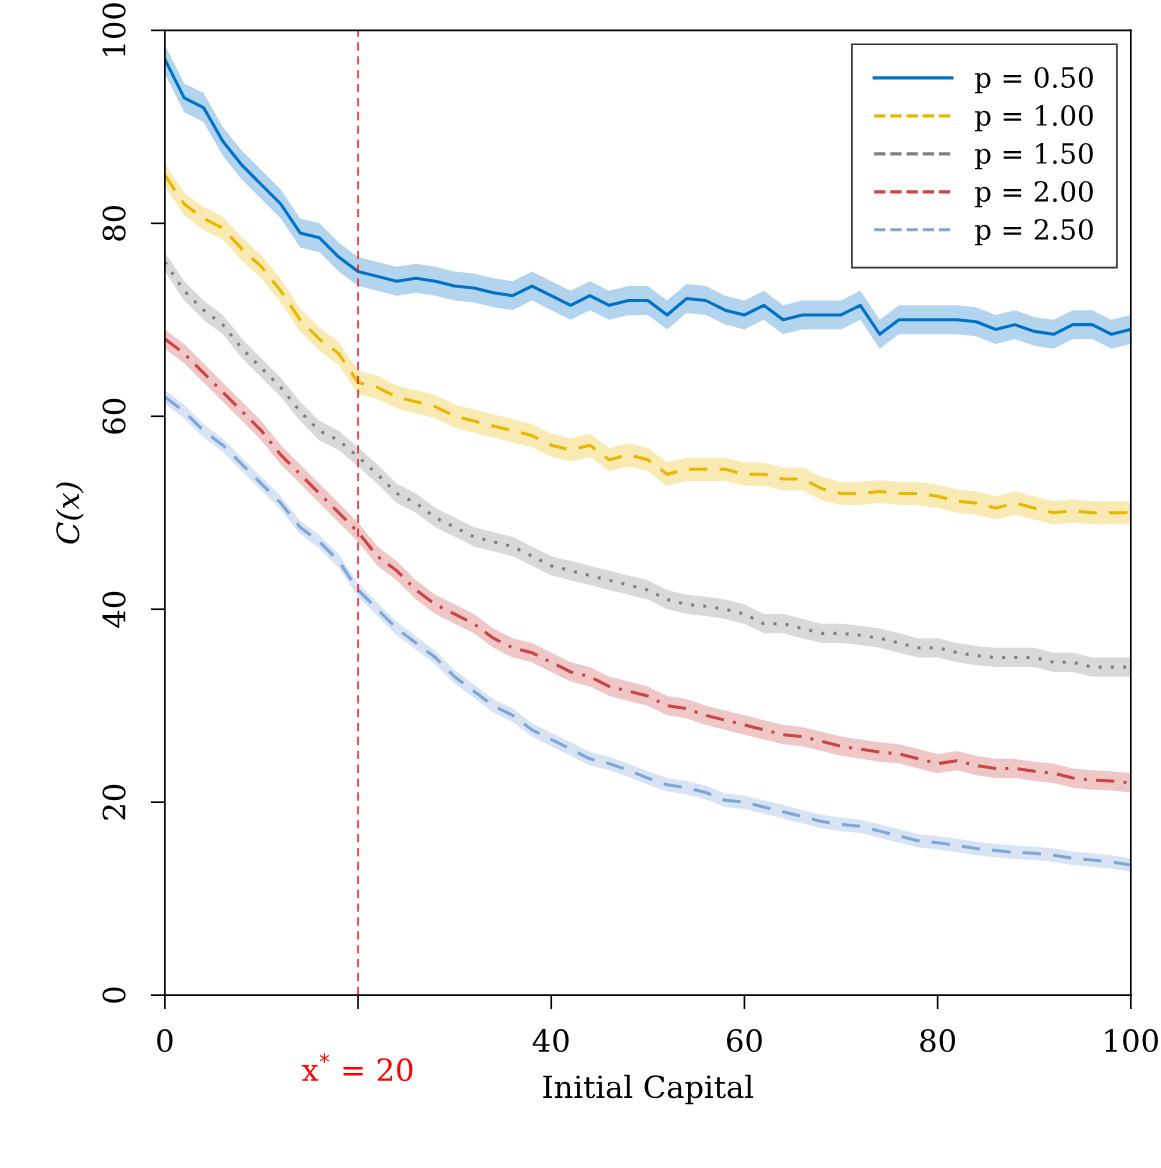 This screenshot has width=1161, height=1168. I want to click on x-tick-label: 80, so click(938, 1041).